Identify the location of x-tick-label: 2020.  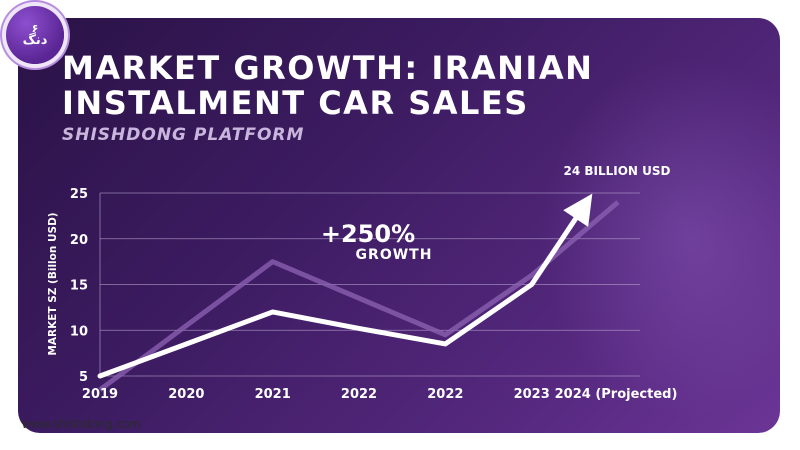
(186, 394).